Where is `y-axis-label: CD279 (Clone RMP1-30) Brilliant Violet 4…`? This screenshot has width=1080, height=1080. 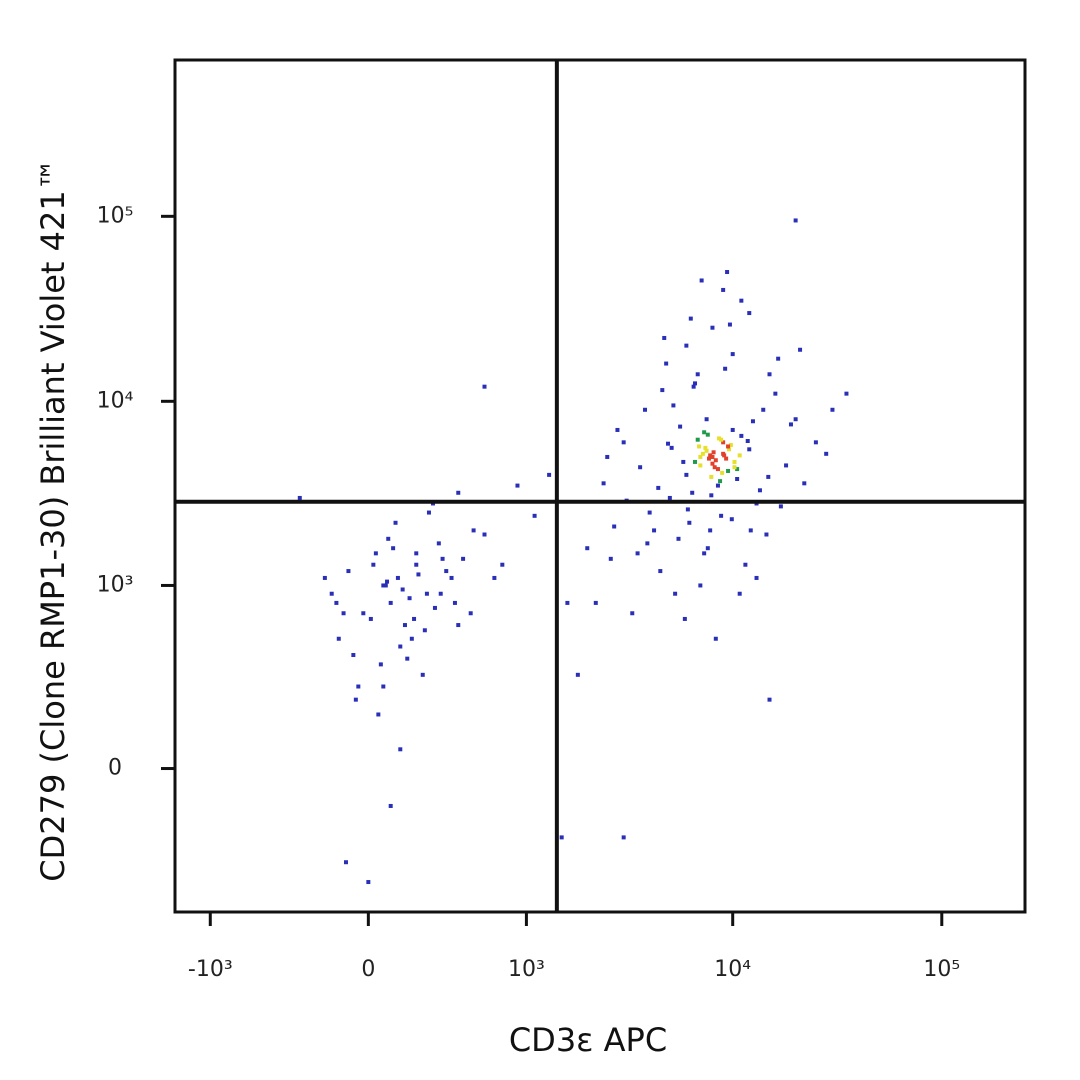
y-axis-label: CD279 (Clone RMP1-30) Brilliant Violet 4… is located at coordinates (53, 519).